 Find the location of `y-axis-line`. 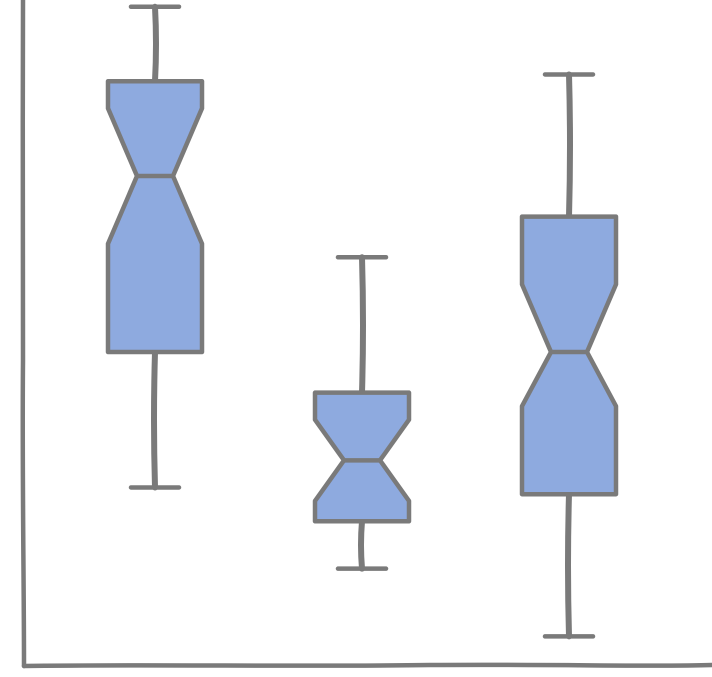

y-axis-line is located at coordinates (23, 334).